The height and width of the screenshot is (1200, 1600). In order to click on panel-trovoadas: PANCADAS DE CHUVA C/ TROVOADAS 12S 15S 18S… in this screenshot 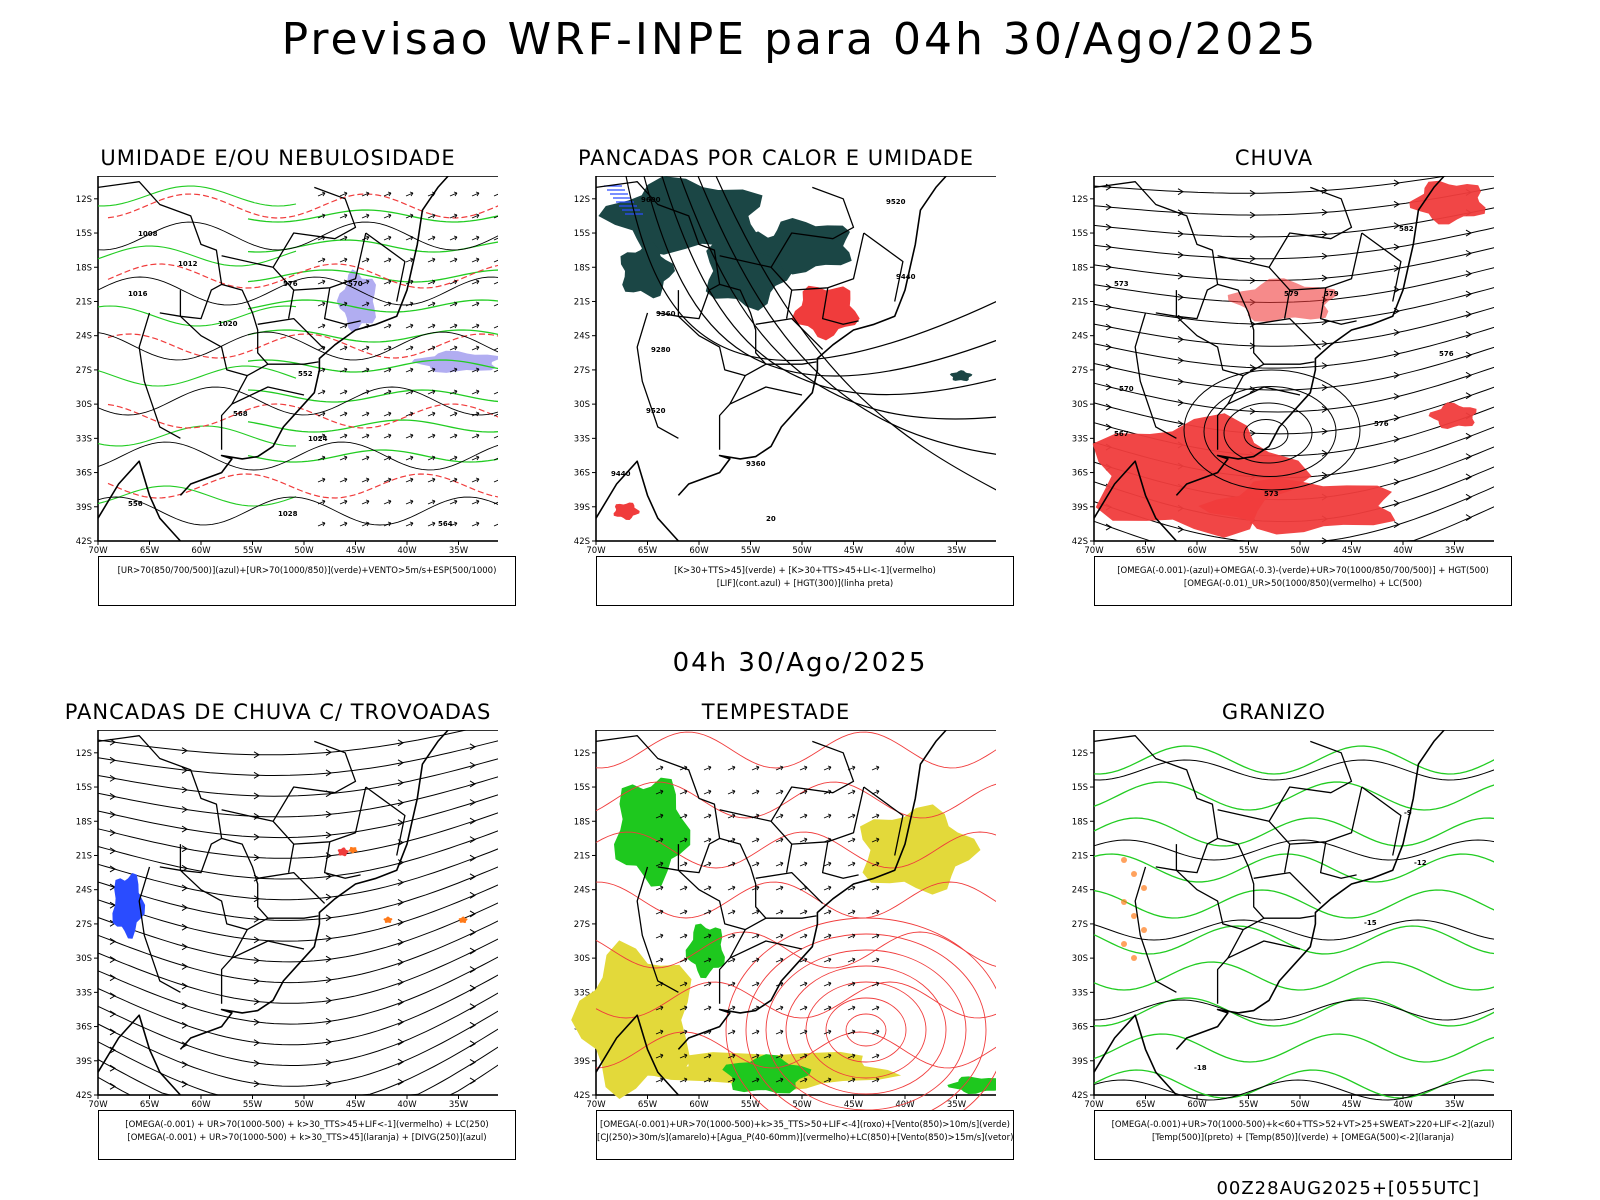, I will do `click(287, 930)`.